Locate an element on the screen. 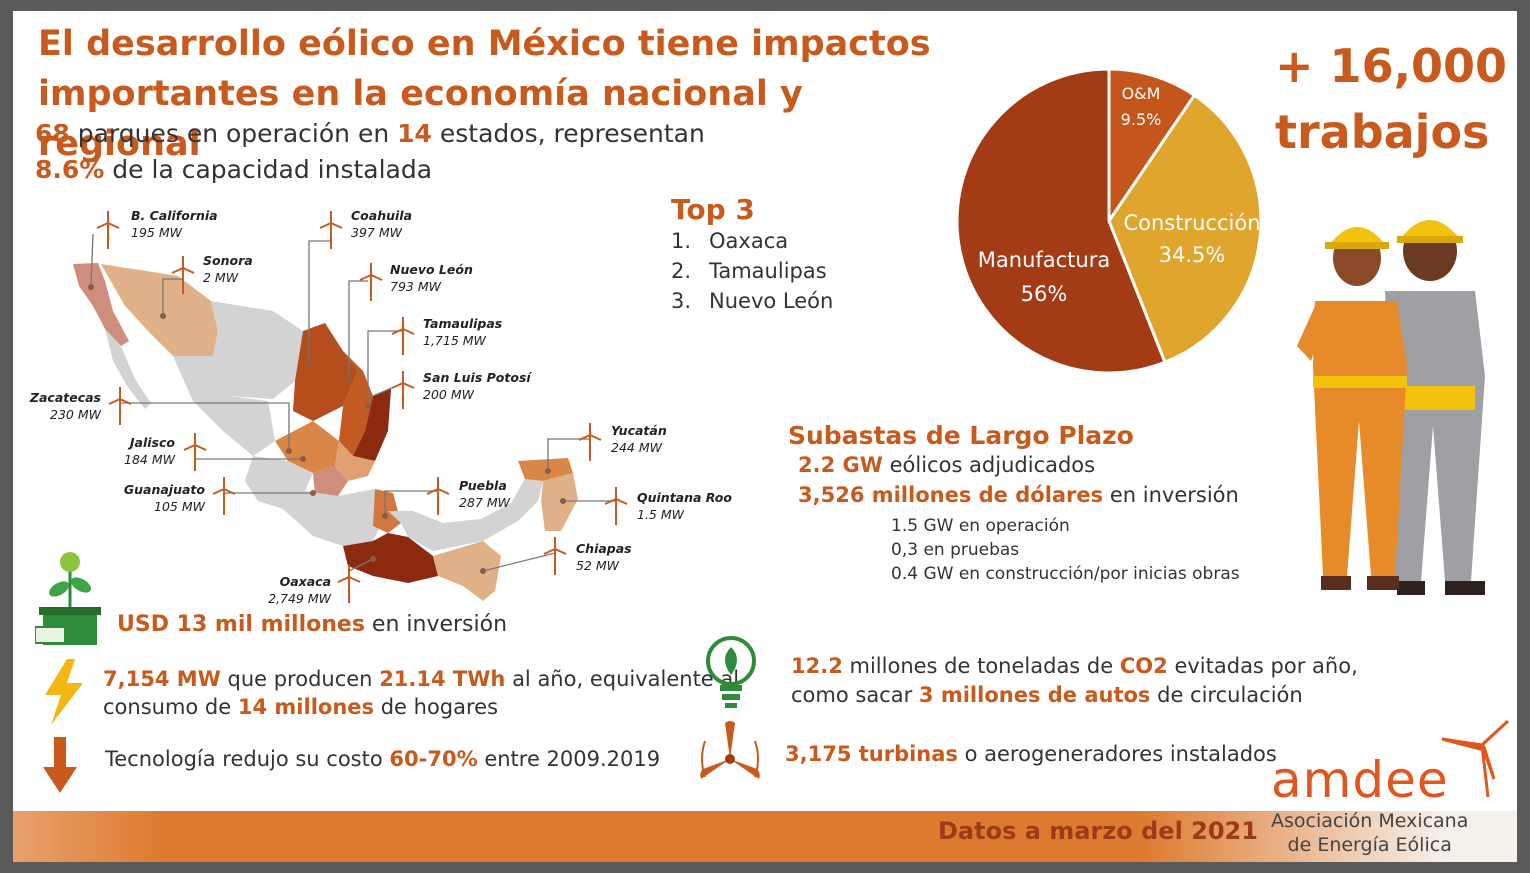 This screenshot has height=873, width=1530. subastas-detail: 0,3 en pruebas is located at coordinates (955, 550).